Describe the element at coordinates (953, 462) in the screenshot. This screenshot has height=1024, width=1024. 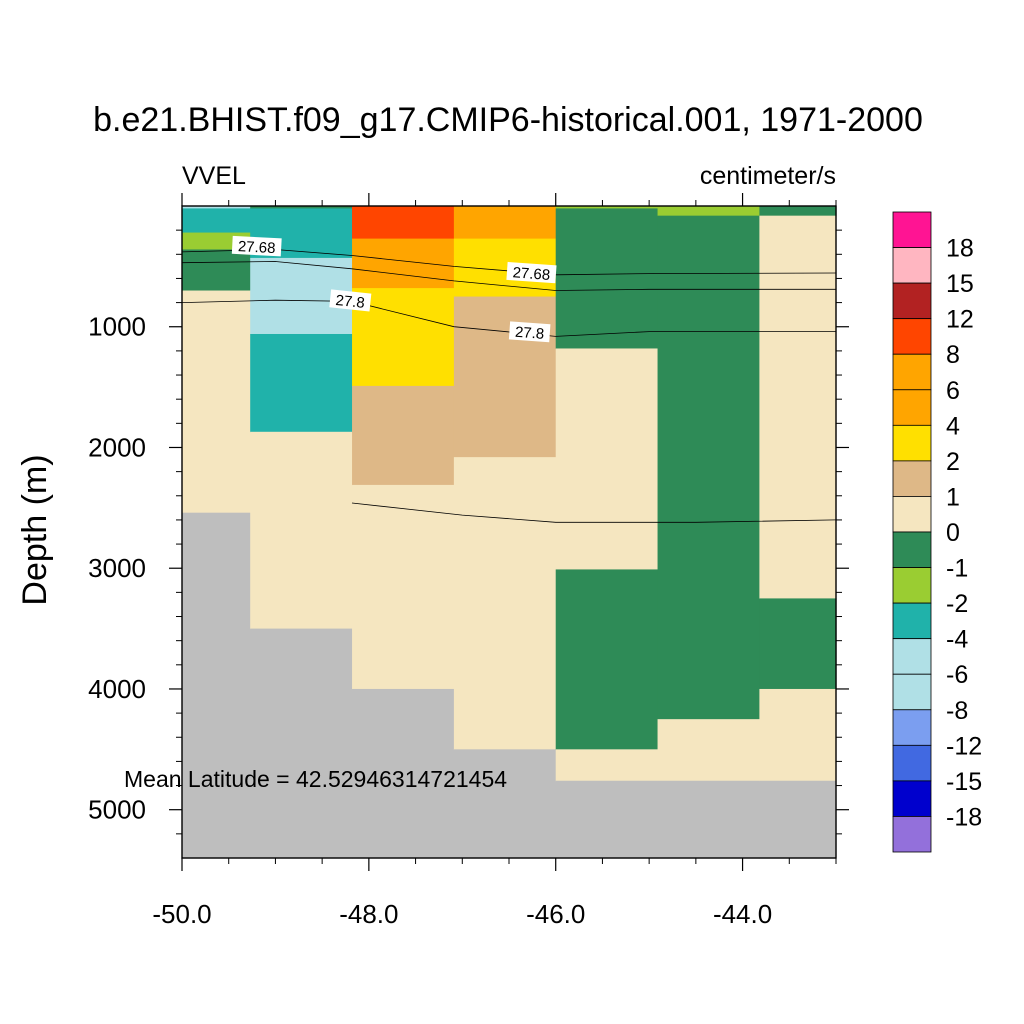
I see `colorbar-label: 2` at that location.